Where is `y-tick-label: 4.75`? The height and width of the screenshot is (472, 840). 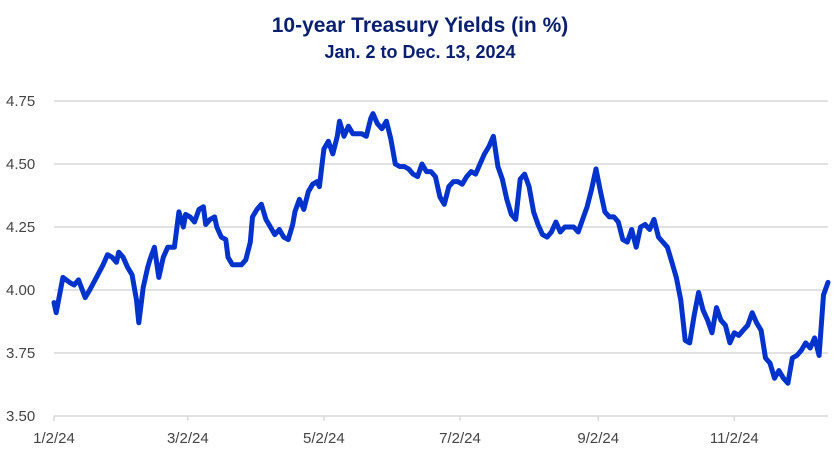
y-tick-label: 4.75 is located at coordinates (20, 101).